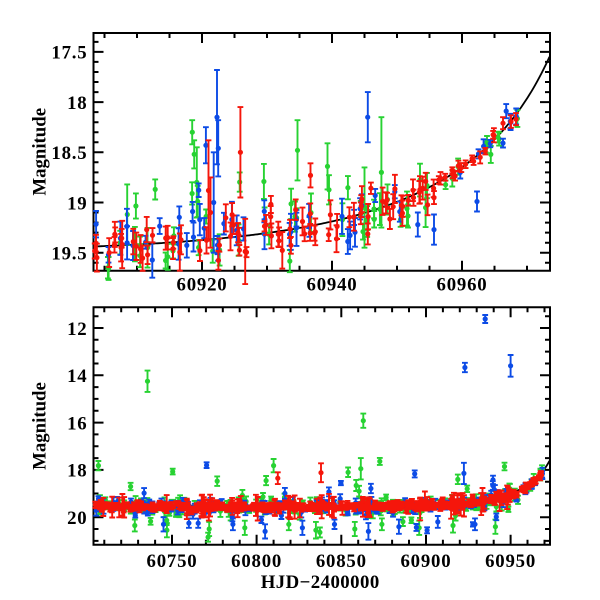  Describe the element at coordinates (332, 285) in the screenshot. I see `svg-text: 60940` at that location.